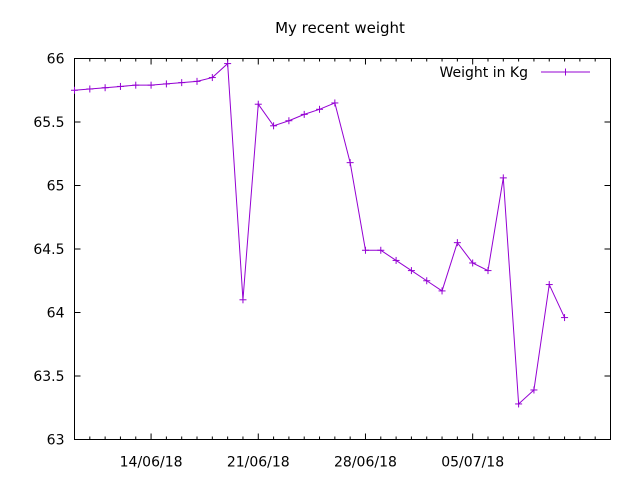  I want to click on y-tick-label: 64, so click(56, 314).